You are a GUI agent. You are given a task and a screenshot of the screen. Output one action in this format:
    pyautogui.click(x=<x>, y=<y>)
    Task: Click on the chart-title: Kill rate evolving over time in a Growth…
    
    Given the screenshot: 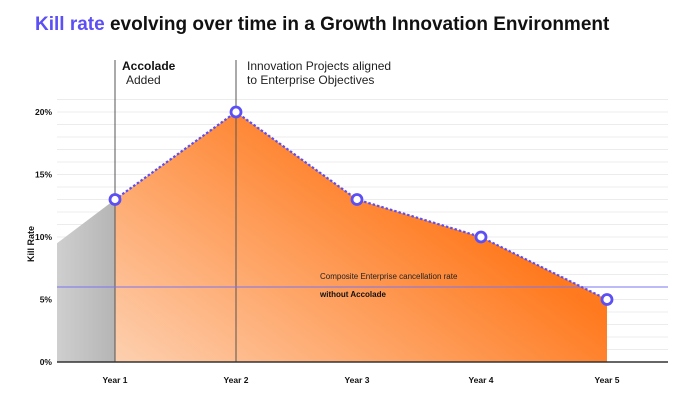 What is the action you would take?
    pyautogui.click(x=322, y=25)
    